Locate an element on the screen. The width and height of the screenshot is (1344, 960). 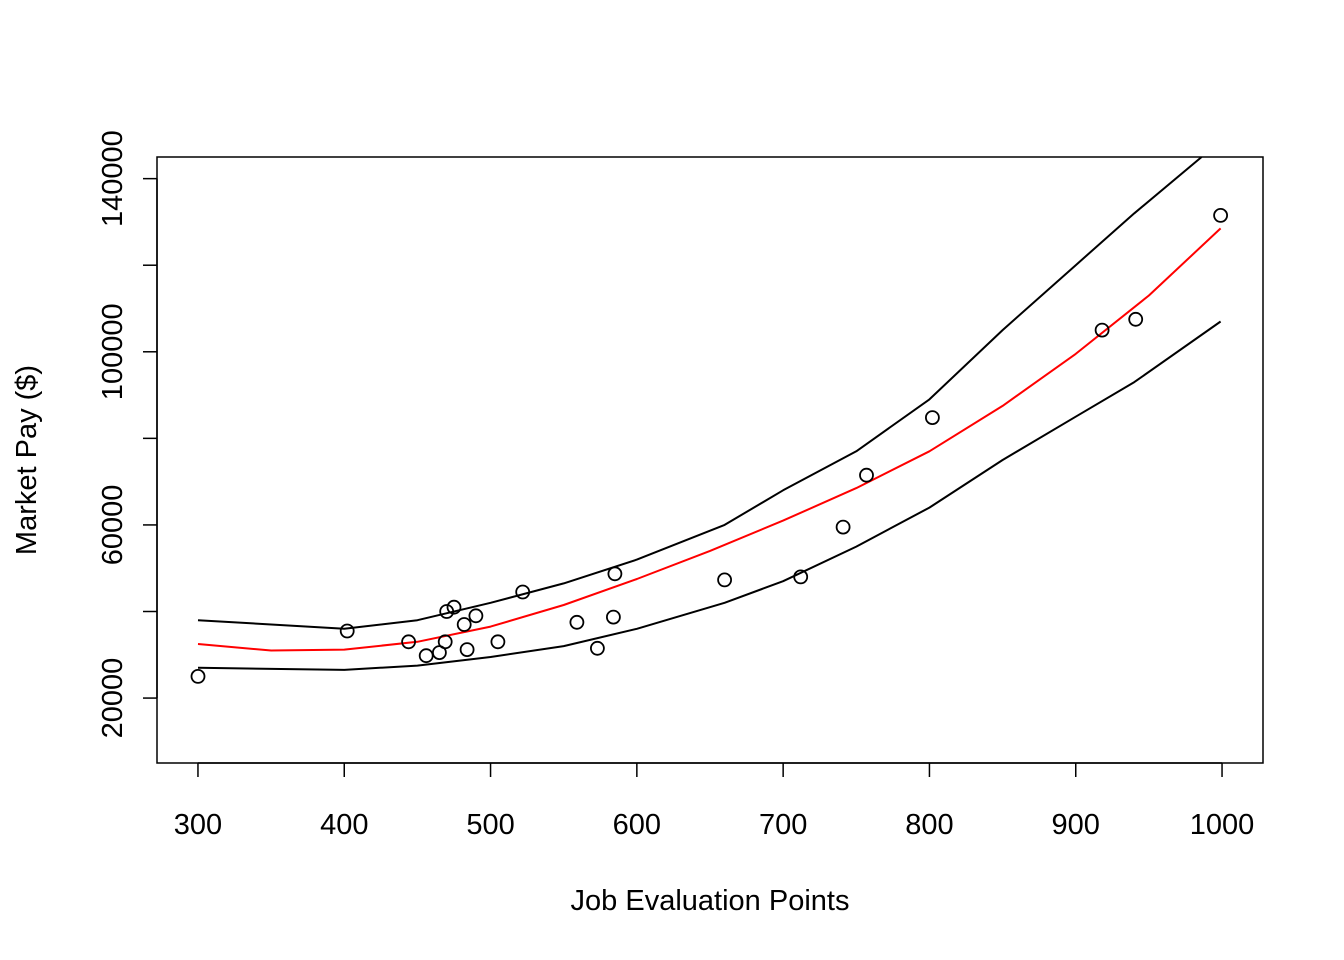
x-tick-label: 700 is located at coordinates (783, 825).